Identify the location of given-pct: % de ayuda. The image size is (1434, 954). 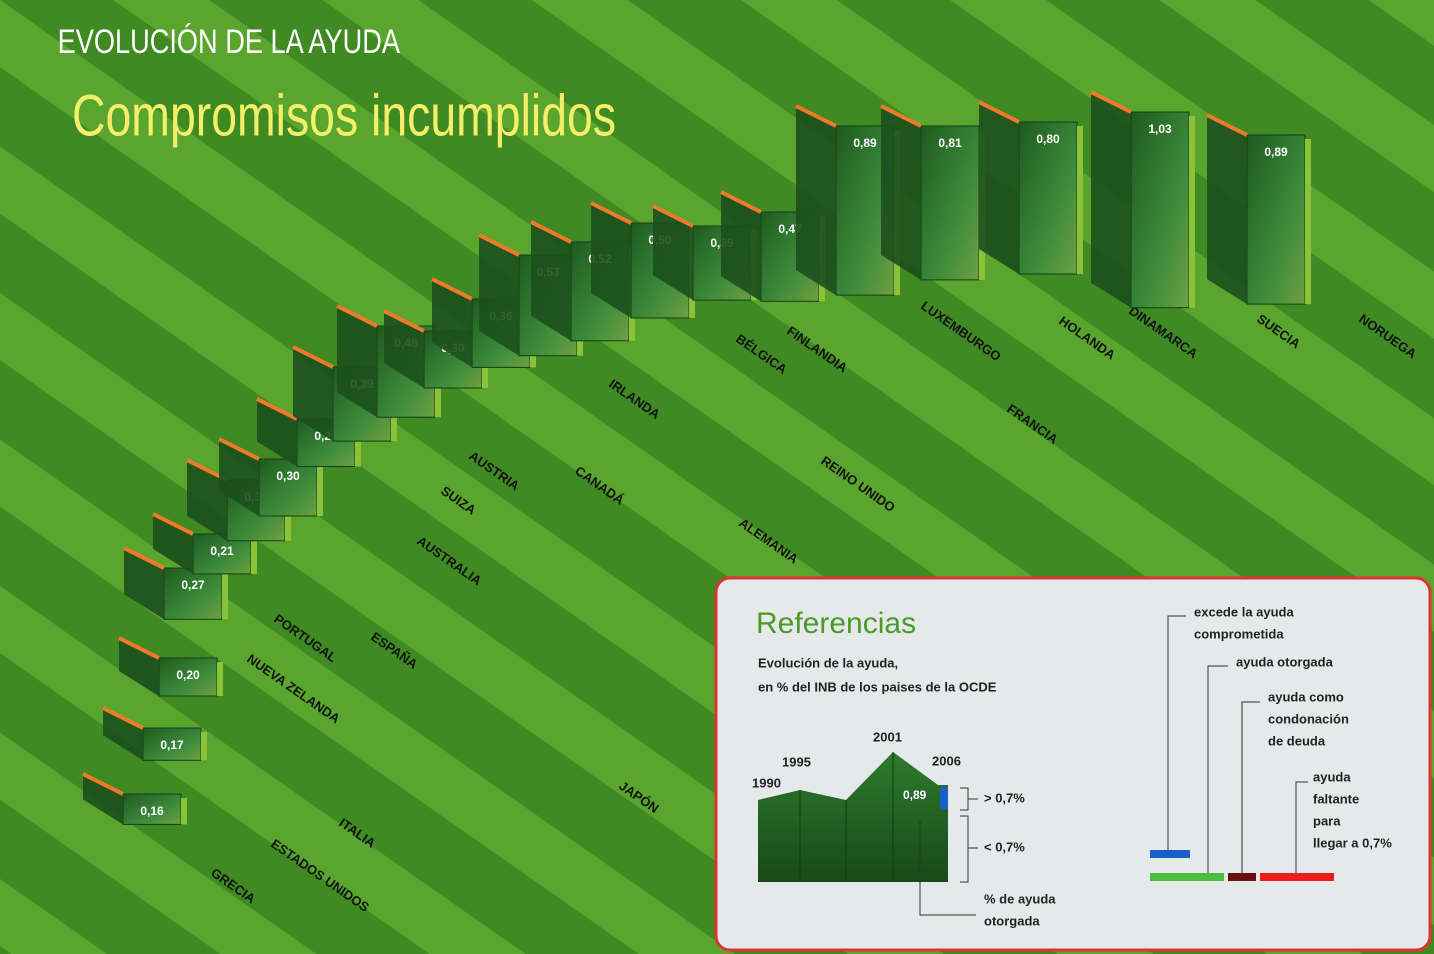
(1020, 898).